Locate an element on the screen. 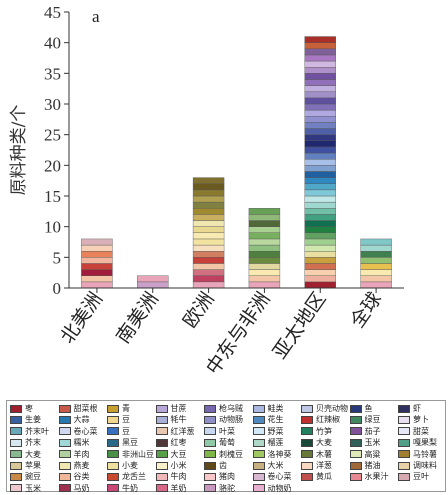  legend-item: 豆叶 is located at coordinates (413, 476).